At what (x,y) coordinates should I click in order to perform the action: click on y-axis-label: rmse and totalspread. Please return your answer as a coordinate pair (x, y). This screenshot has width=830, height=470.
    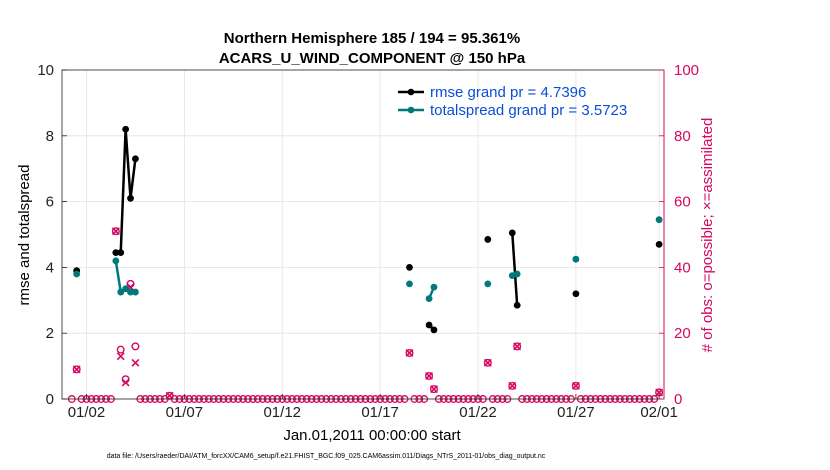
    Looking at the image, I should click on (24, 235).